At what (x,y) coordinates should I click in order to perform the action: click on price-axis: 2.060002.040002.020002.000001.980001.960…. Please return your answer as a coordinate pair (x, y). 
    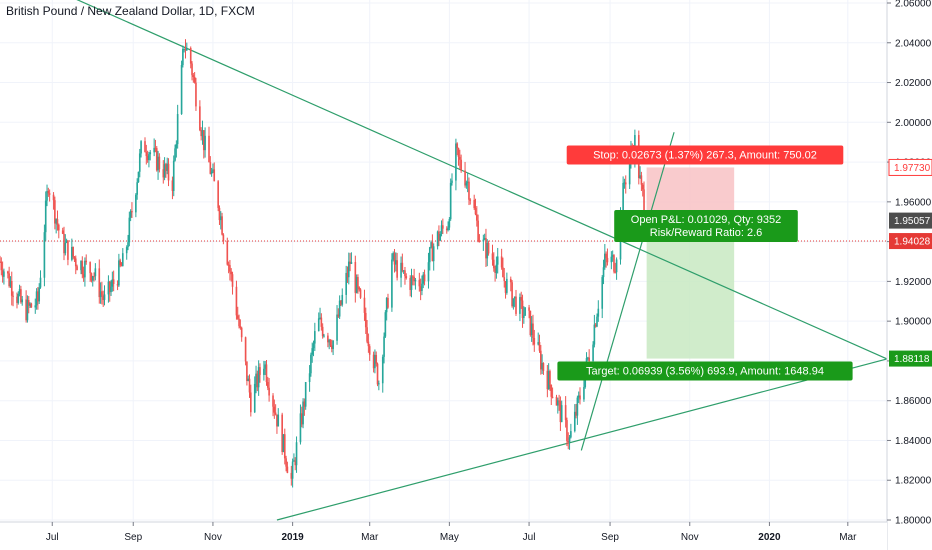
    Looking at the image, I should click on (909, 275).